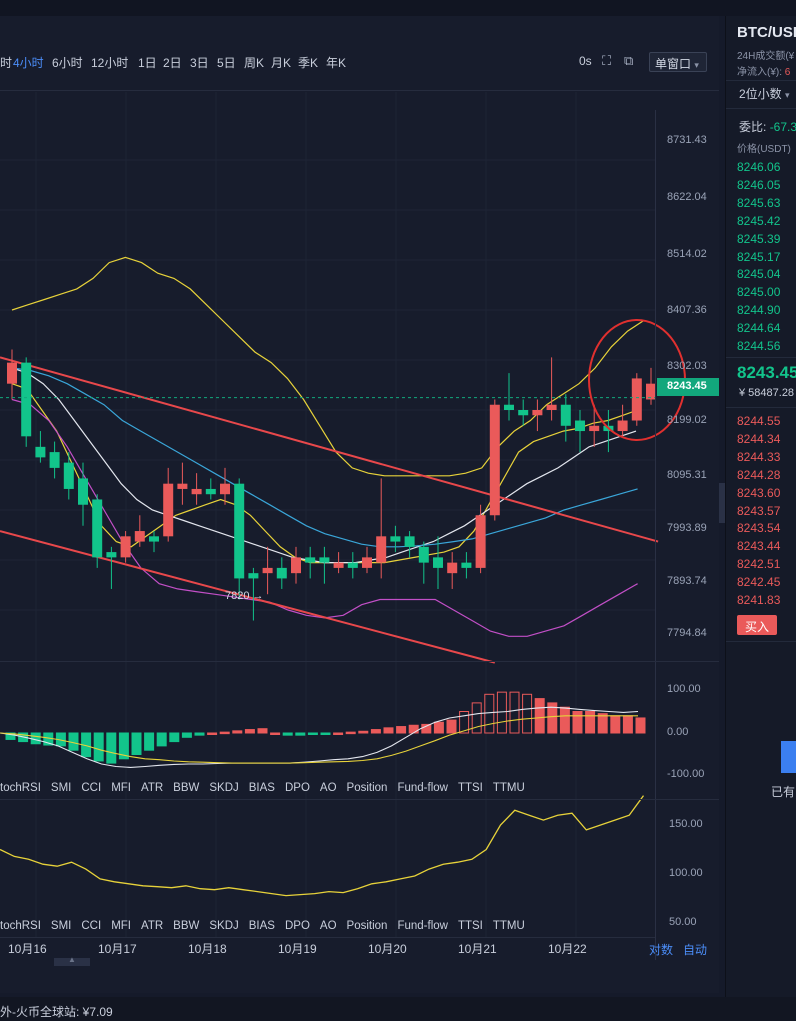 The image size is (796, 1021). What do you see at coordinates (759, 600) in the screenshot?
I see `bid-price: 8241.83` at bounding box center [759, 600].